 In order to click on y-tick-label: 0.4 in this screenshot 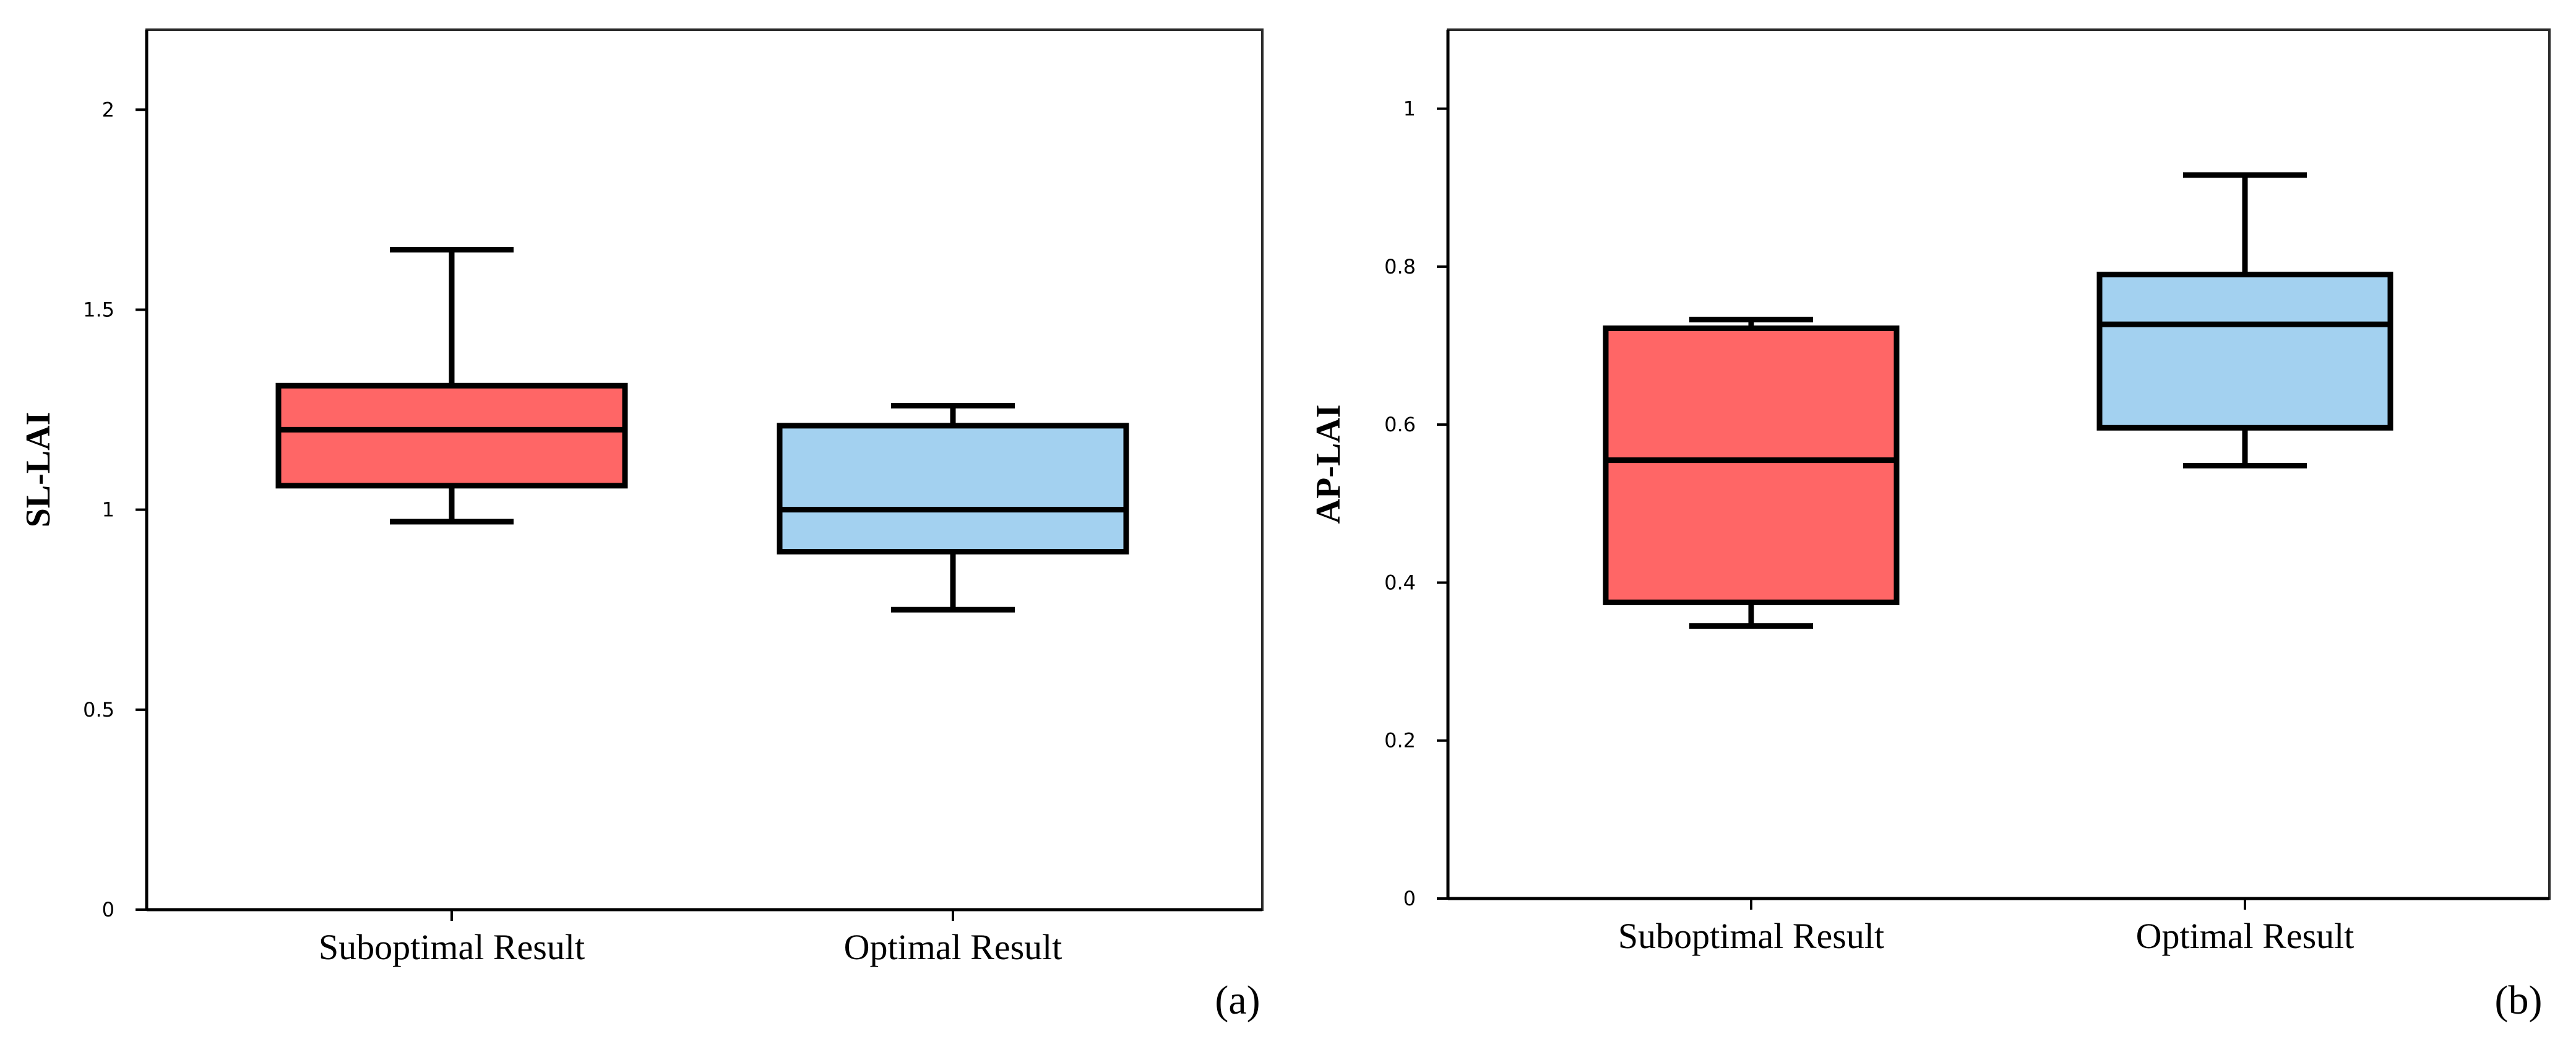, I will do `click(1400, 582)`.